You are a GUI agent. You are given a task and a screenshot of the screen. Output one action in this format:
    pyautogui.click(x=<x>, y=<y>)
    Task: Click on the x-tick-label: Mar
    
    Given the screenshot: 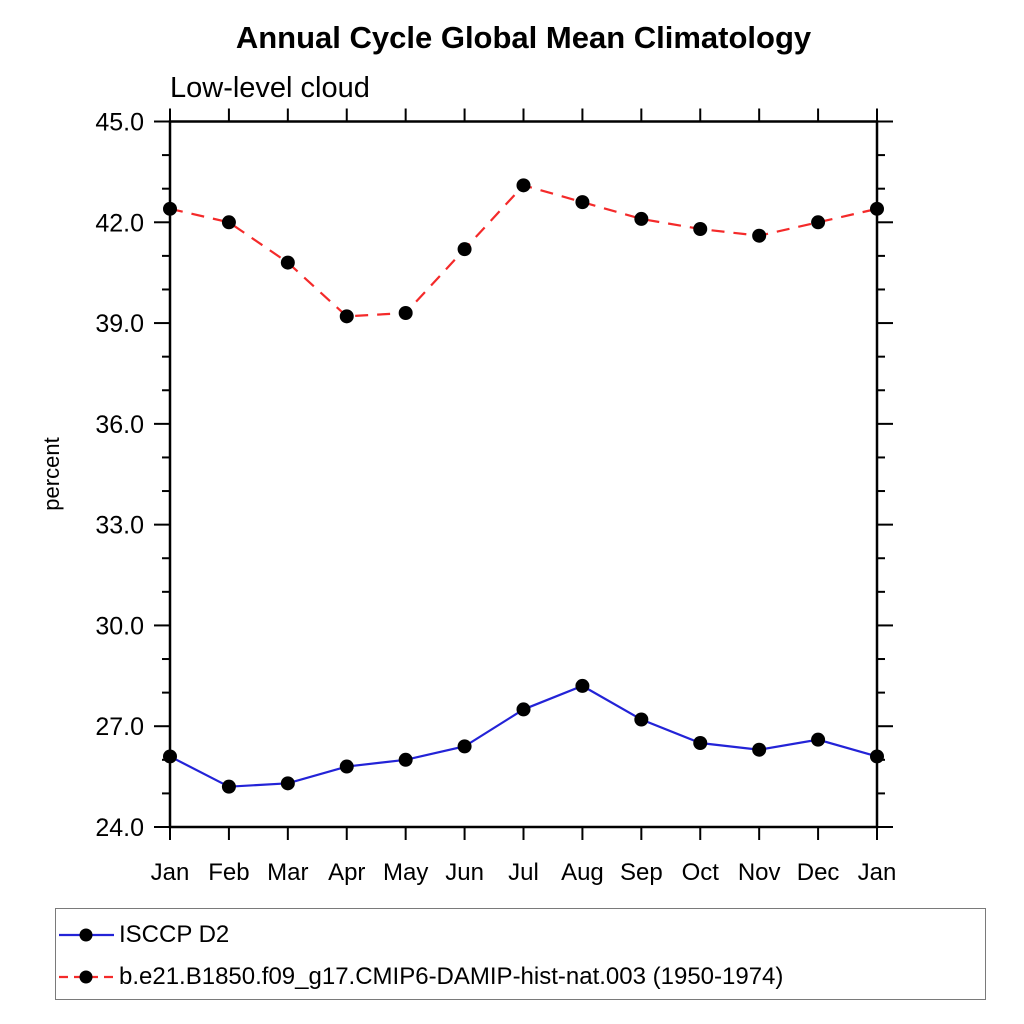 What is the action you would take?
    pyautogui.click(x=287, y=872)
    